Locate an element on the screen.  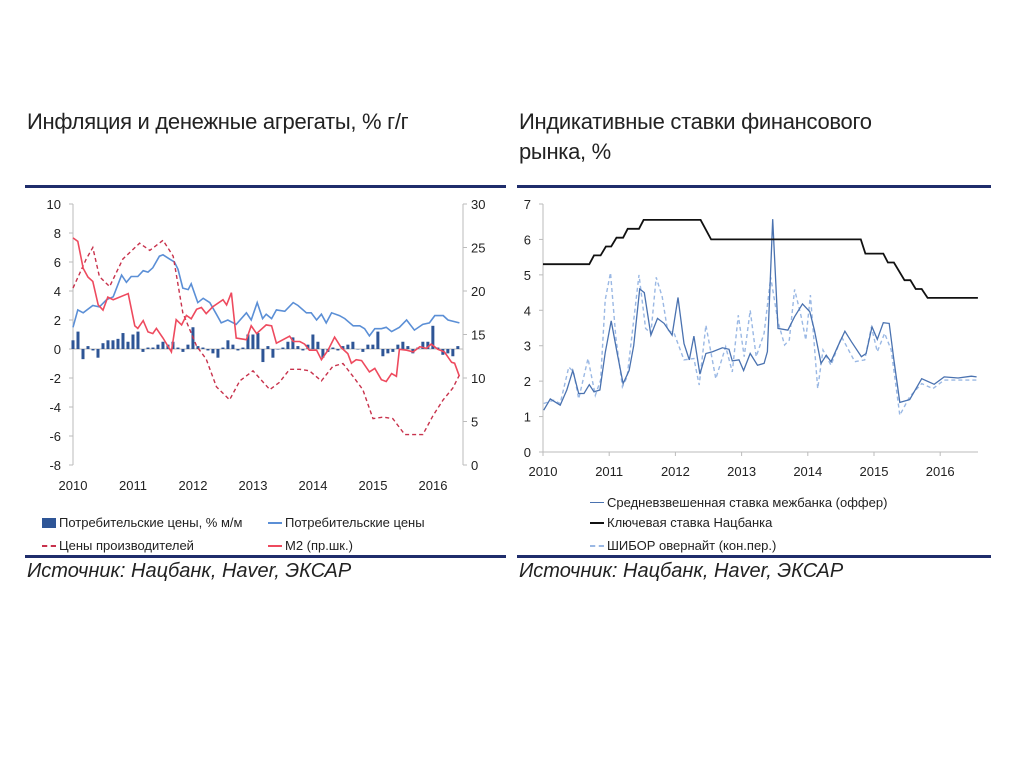
right-source: Источник: Нацбанк, Haver, ЭКСАР is located at coordinates (681, 571).